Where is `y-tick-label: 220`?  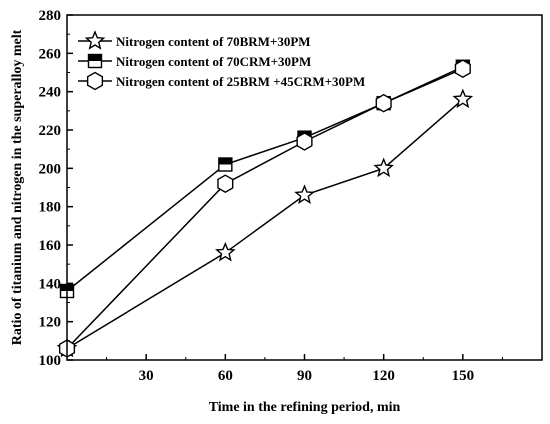 y-tick-label: 220 is located at coordinates (50, 131).